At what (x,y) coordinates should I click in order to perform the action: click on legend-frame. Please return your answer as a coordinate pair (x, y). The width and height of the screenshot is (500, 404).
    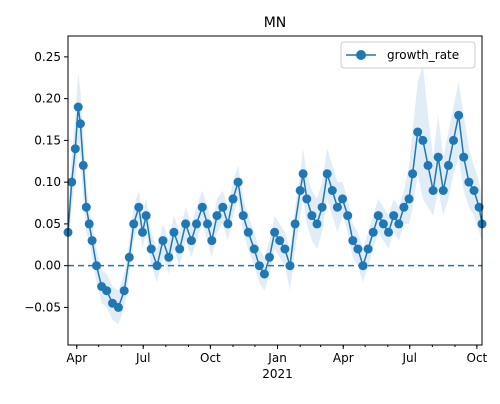
    Looking at the image, I should click on (408, 55).